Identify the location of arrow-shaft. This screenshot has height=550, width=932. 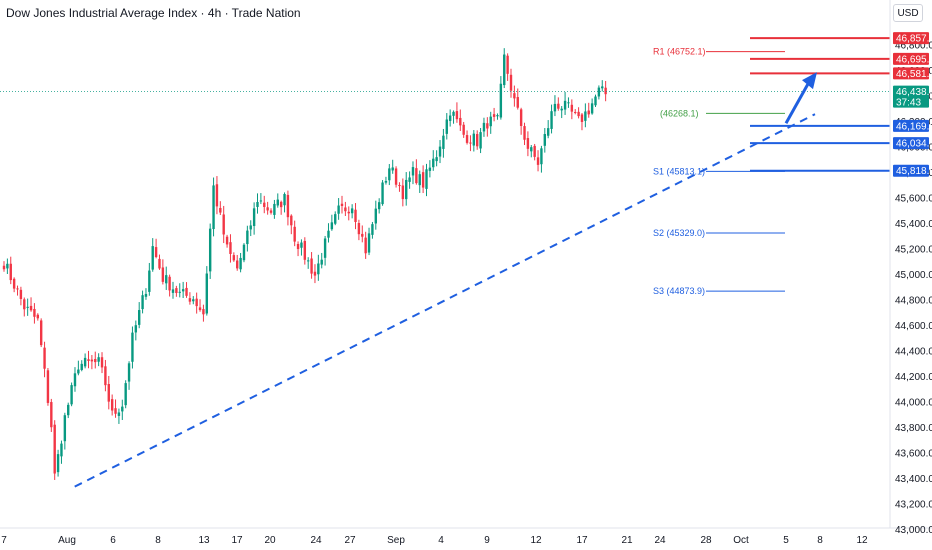
(797, 103).